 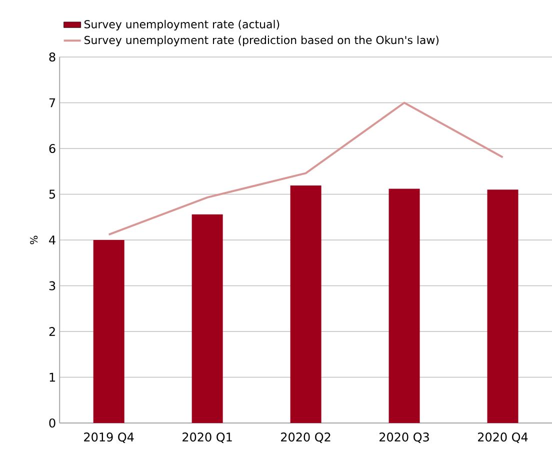 I want to click on x-tick-label: 2020 Q4, so click(x=503, y=437).